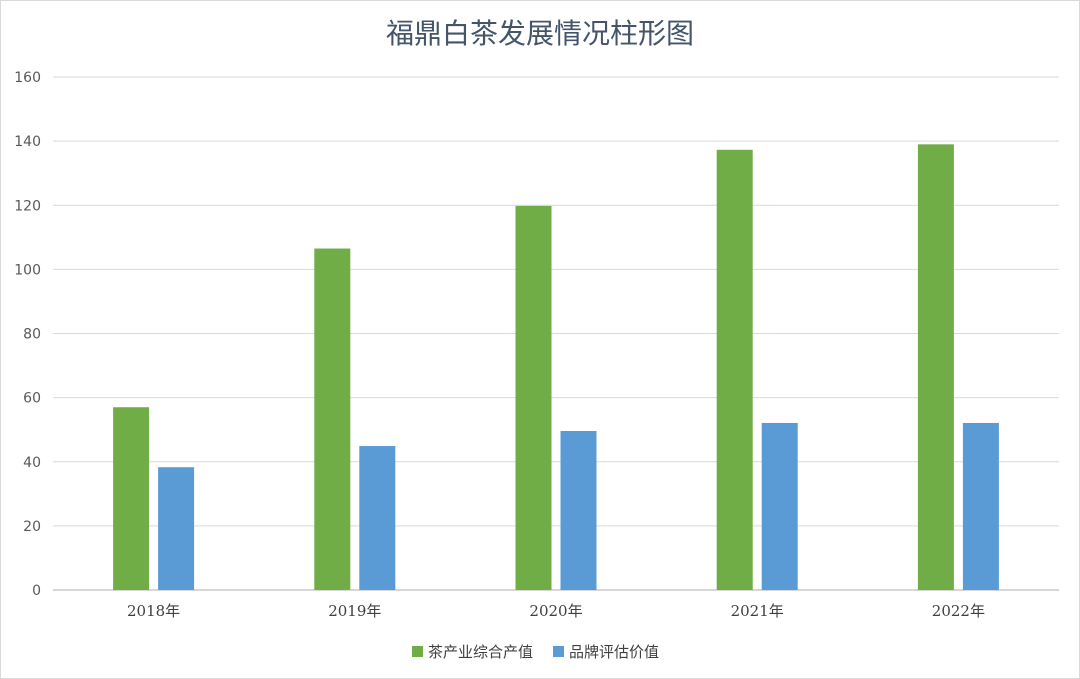  What do you see at coordinates (540, 33) in the screenshot?
I see `chart-title: 福鼎白茶发展情况柱形图` at bounding box center [540, 33].